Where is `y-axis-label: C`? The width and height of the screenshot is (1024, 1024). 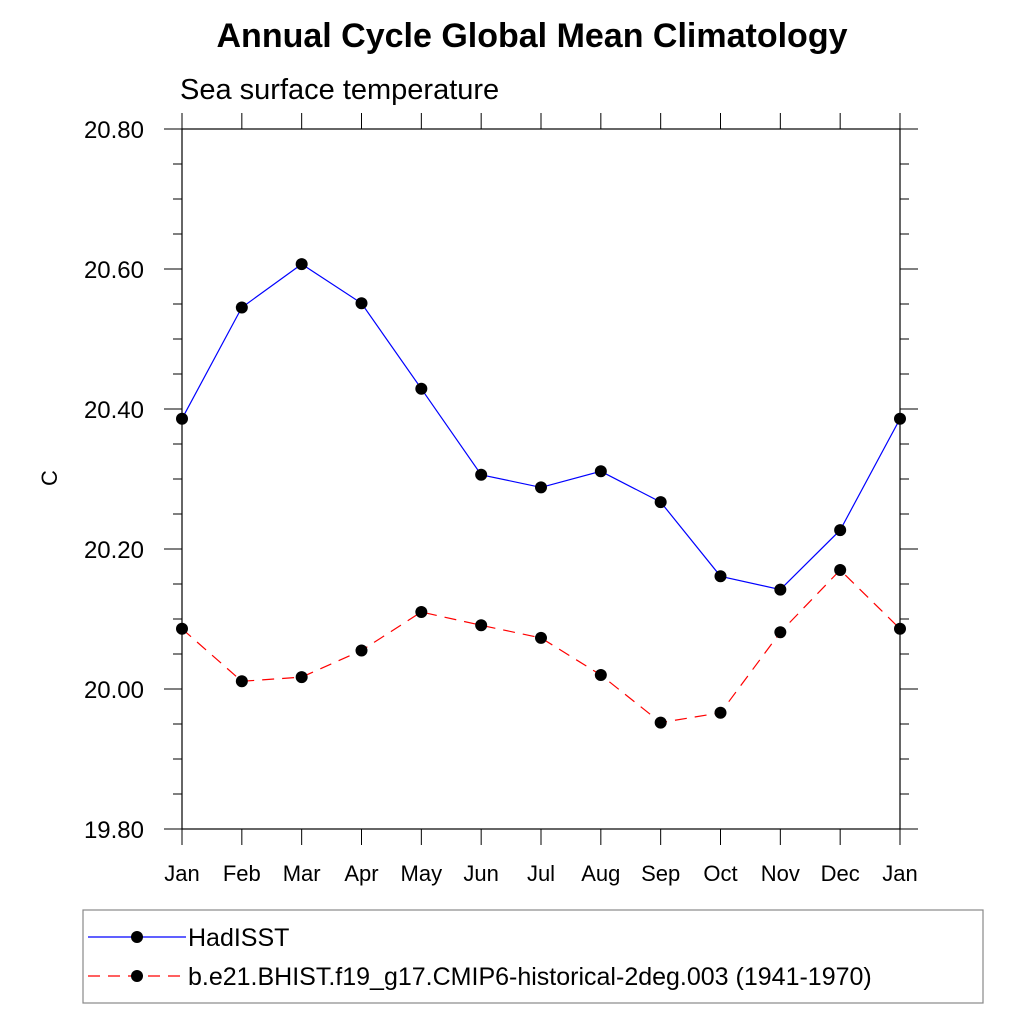
y-axis-label: C is located at coordinates (49, 478).